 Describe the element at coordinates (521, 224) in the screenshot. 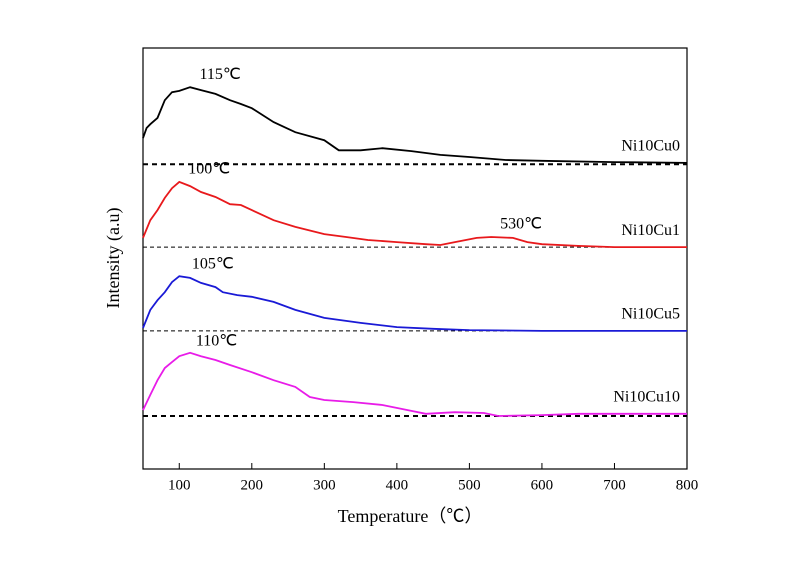

I see `peak-label: 530℃` at that location.